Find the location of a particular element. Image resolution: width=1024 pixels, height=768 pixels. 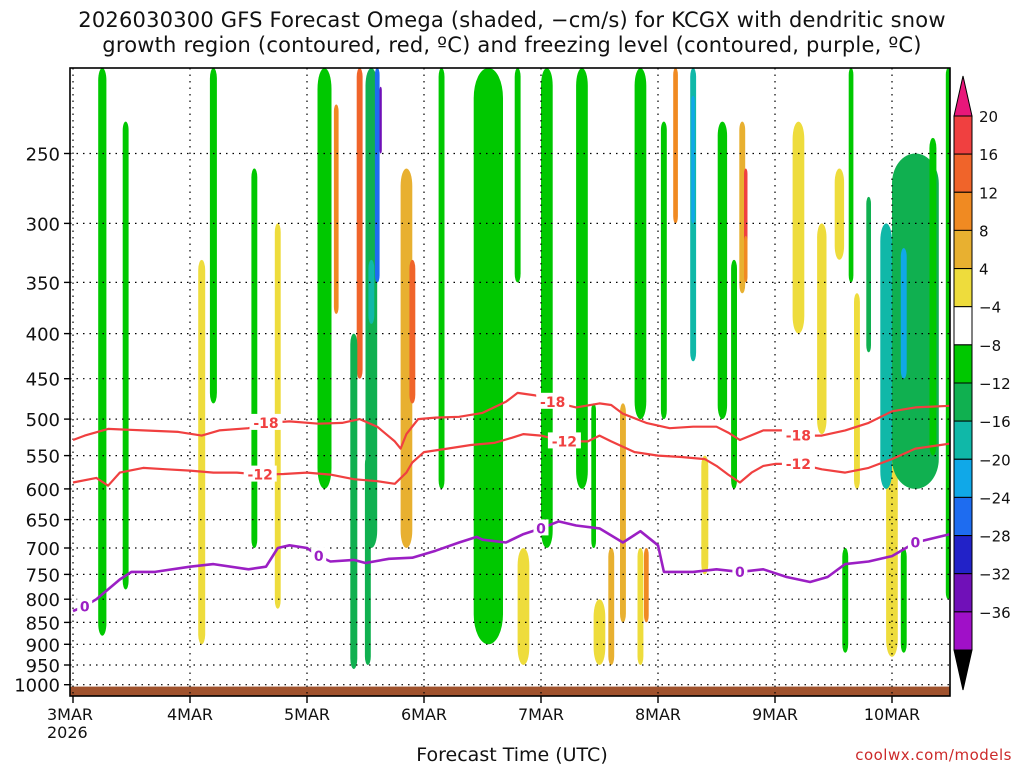

dgz-contour--12-label-1: -12 is located at coordinates (564, 442).